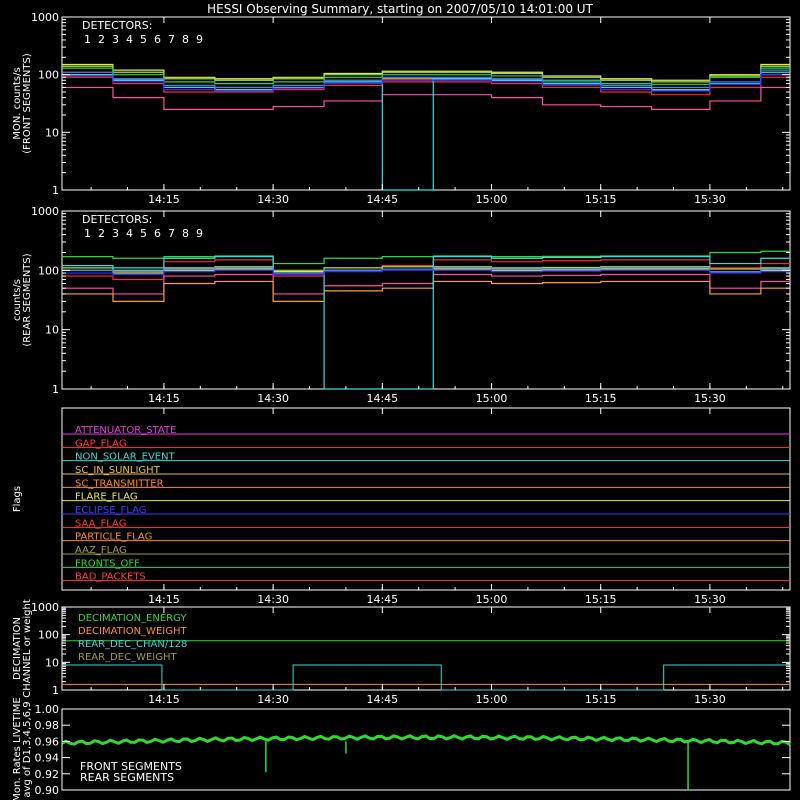  I want to click on y-axis-label-3: CHANNEL or weight, so click(27, 648).